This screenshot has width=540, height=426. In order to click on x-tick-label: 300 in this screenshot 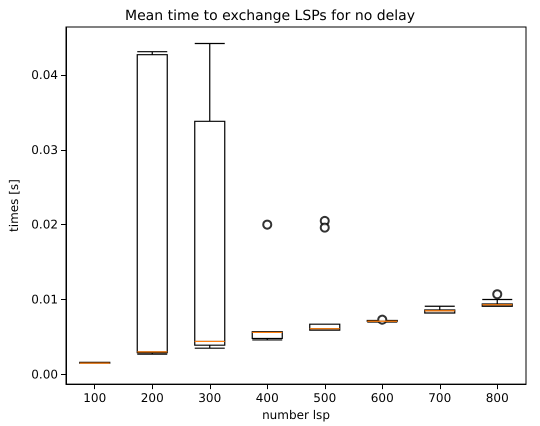, I will do `click(210, 398)`.